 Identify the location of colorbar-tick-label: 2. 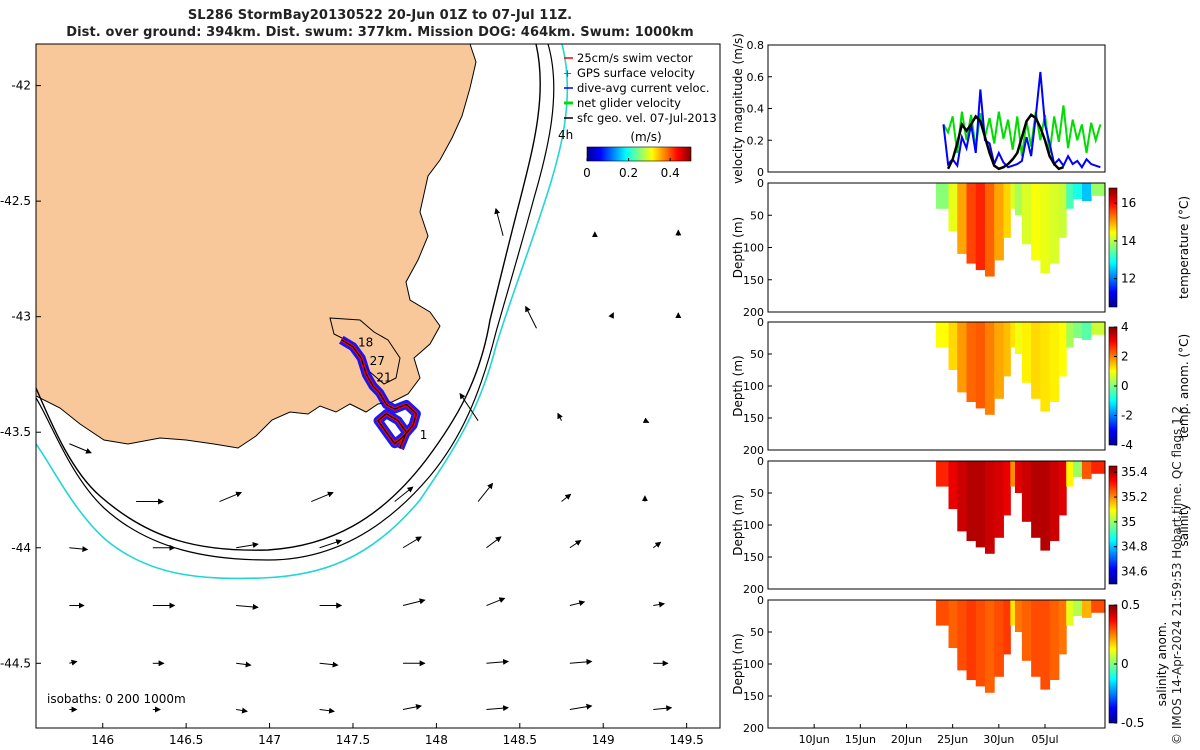
(1125, 357).